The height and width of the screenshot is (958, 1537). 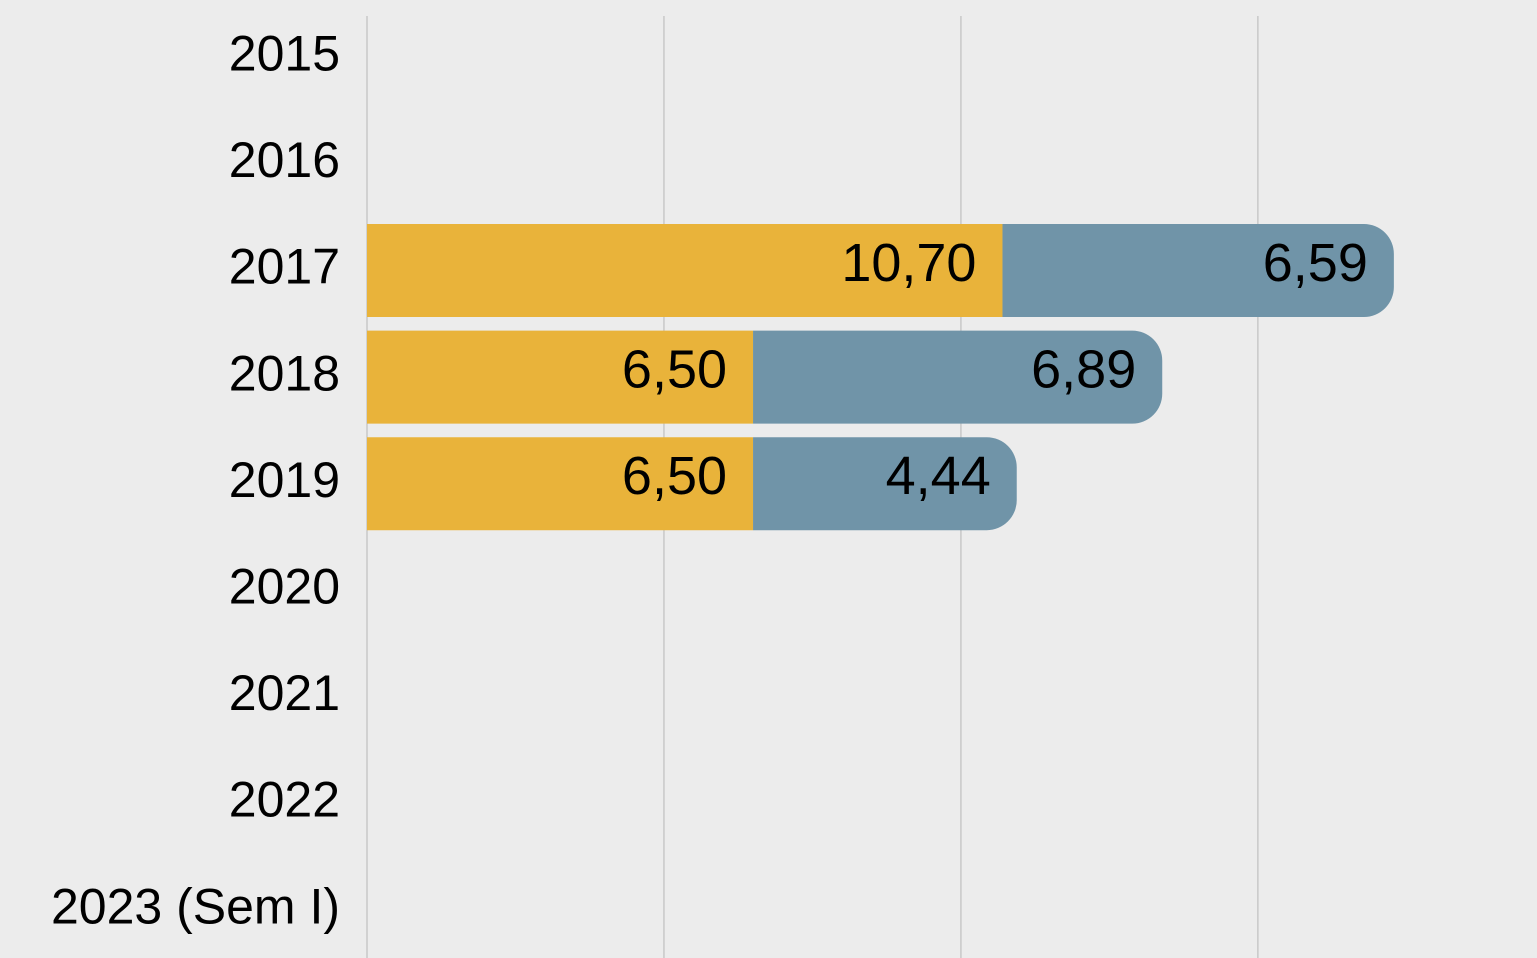 I want to click on y-tick-label: 2021, so click(x=284, y=693).